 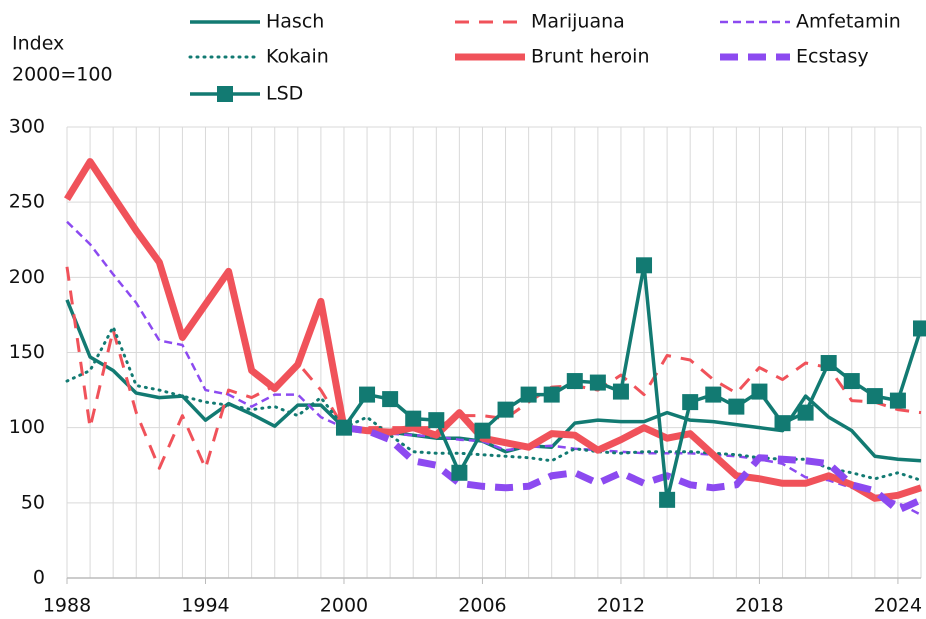 What do you see at coordinates (27, 352) in the screenshot?
I see `y-tick-label: 150` at bounding box center [27, 352].